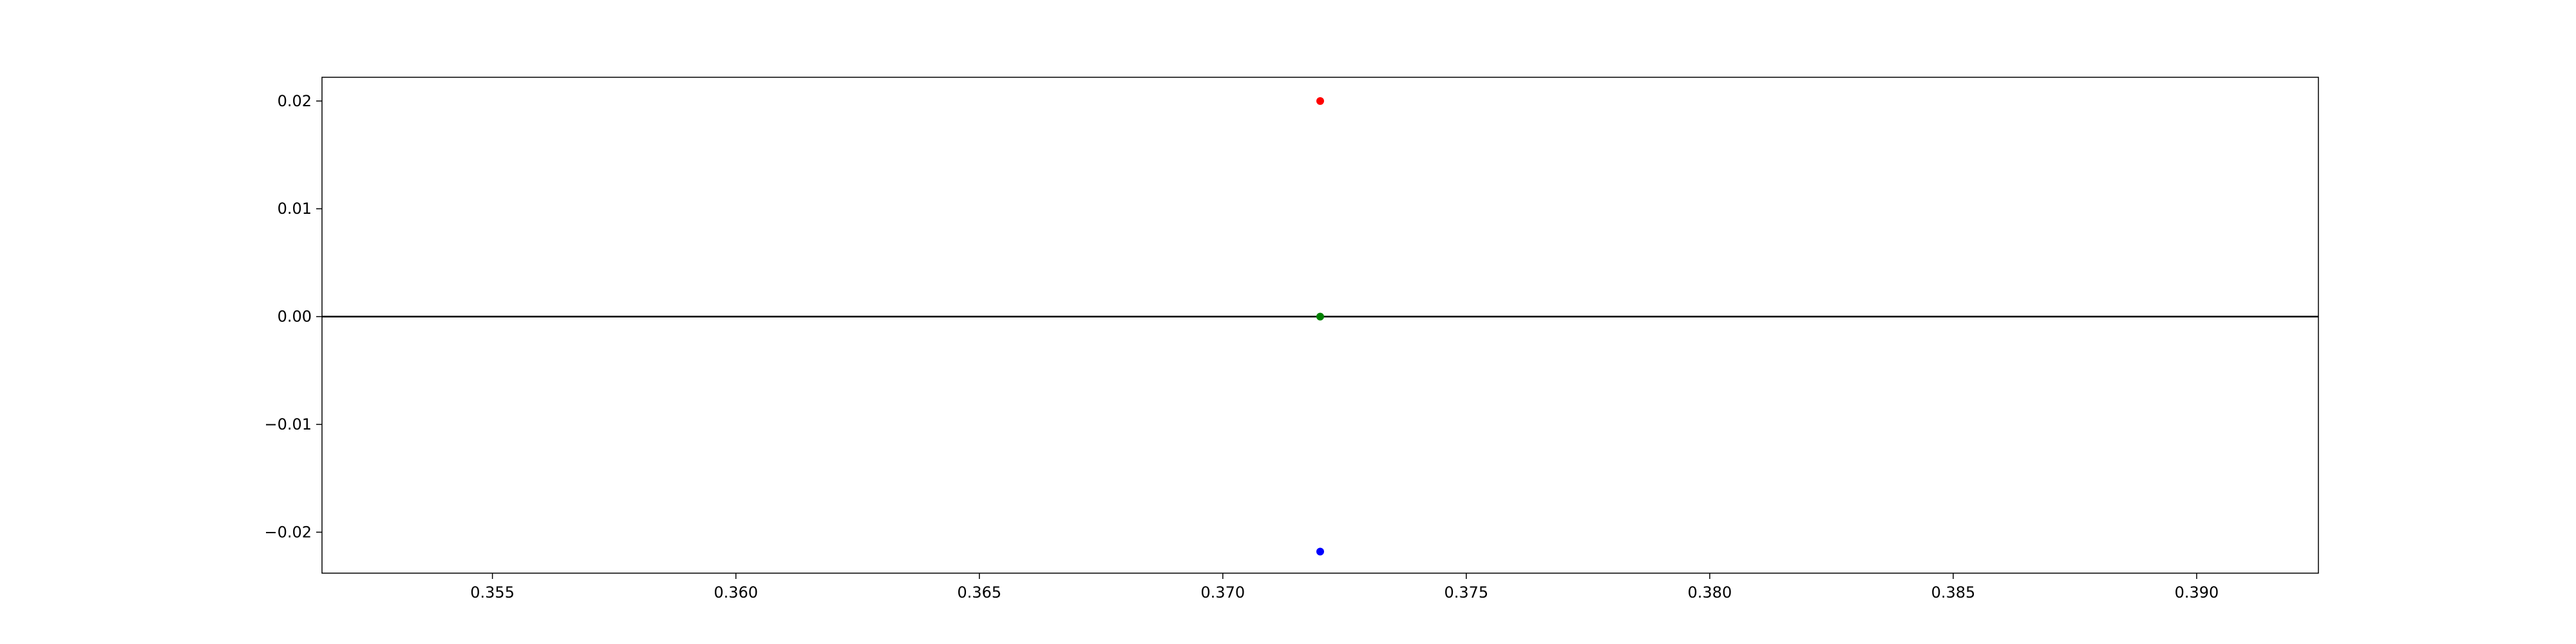 The image size is (2576, 644). What do you see at coordinates (288, 424) in the screenshot?
I see `y-tick-label: −0.01` at bounding box center [288, 424].